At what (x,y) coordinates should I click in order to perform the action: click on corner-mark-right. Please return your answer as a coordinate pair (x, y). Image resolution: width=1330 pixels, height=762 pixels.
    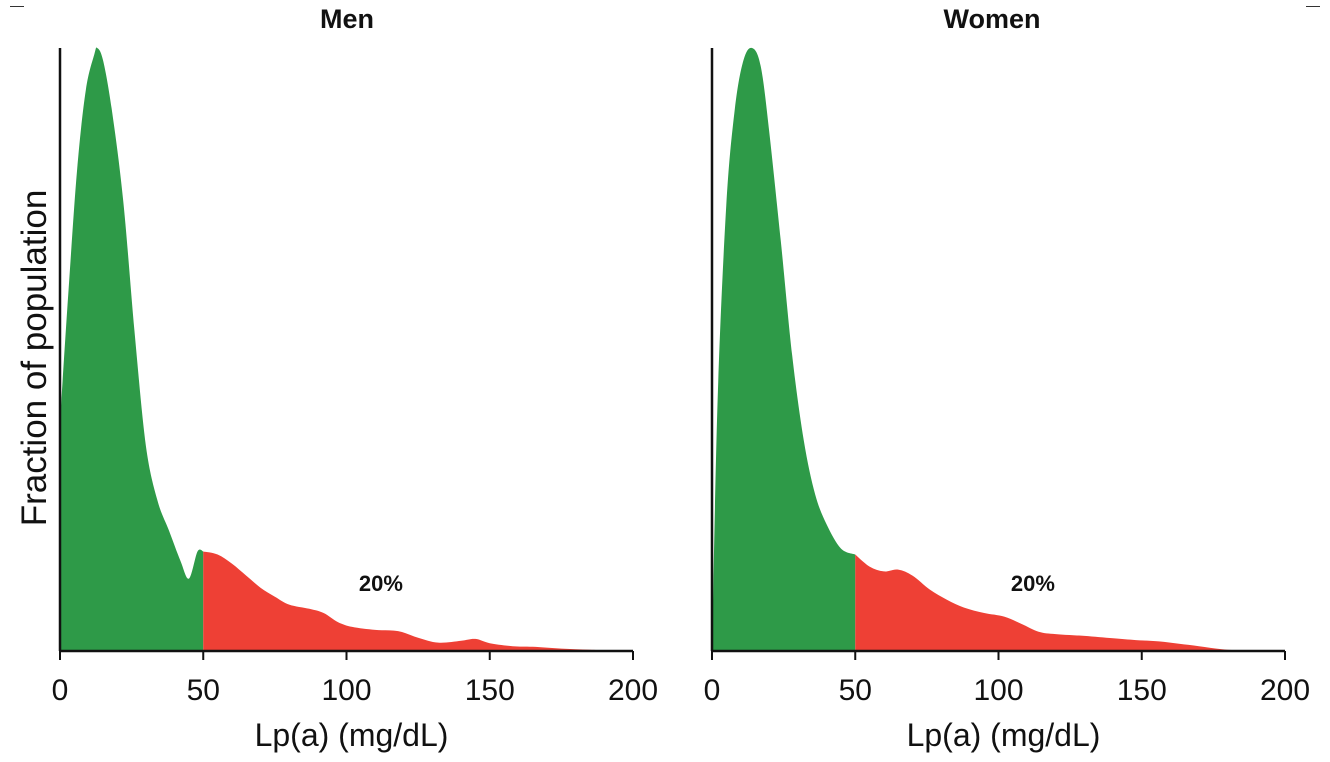
    Looking at the image, I should click on (1313, 6).